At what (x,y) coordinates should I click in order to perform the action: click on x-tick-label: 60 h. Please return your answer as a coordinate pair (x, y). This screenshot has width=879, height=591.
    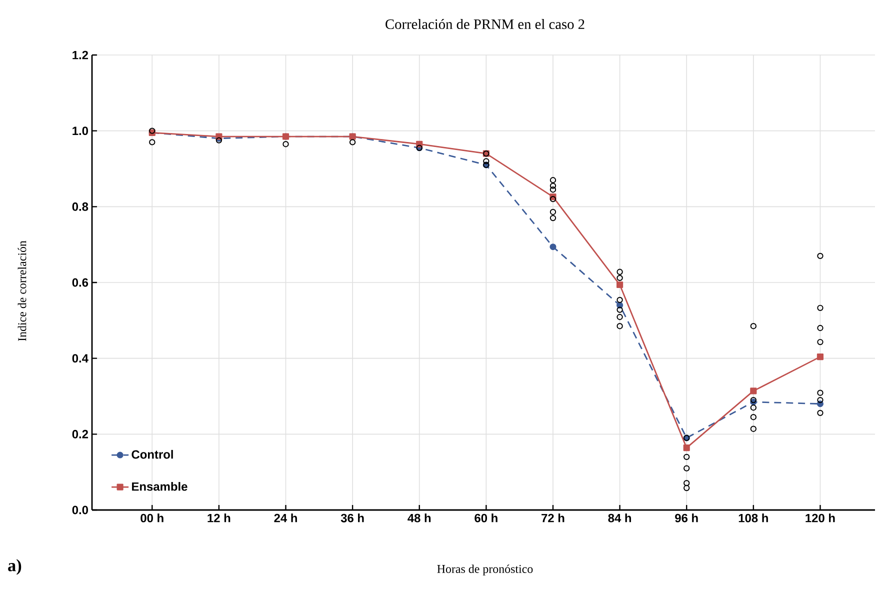
    Looking at the image, I should click on (486, 518).